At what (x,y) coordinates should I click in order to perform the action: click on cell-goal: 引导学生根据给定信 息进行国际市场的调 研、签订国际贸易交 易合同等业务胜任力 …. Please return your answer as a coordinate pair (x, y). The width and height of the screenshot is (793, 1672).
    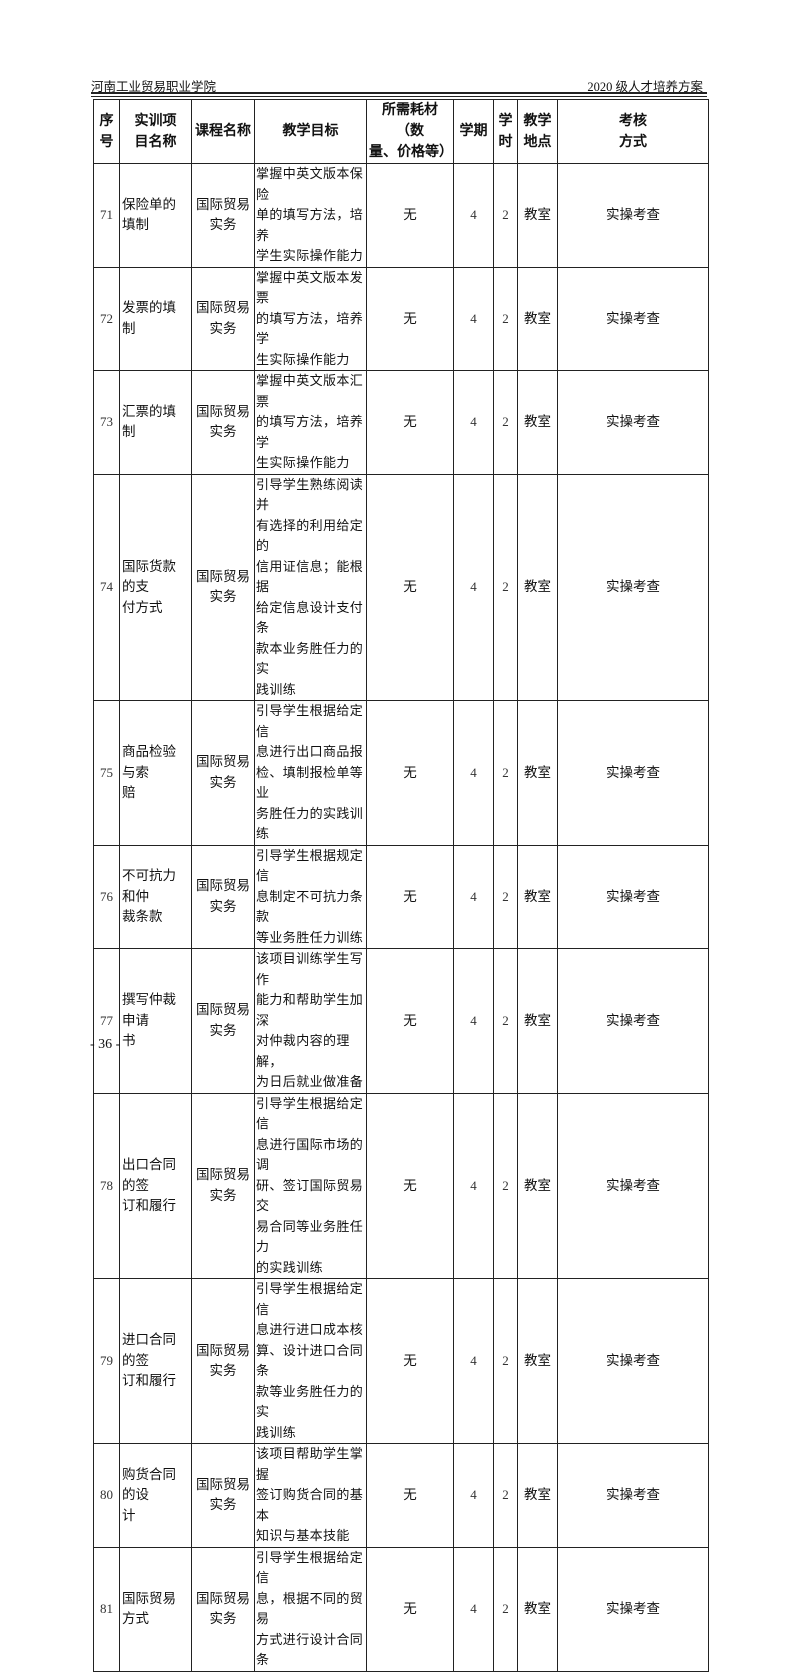
    Looking at the image, I should click on (310, 1185).